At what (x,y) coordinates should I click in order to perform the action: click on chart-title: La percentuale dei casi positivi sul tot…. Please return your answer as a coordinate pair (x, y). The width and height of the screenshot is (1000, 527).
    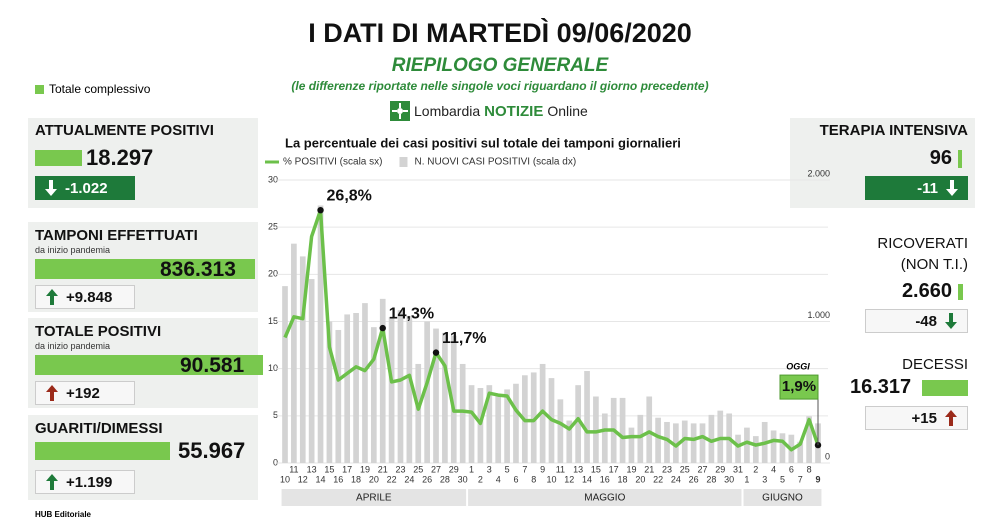
    Looking at the image, I should click on (483, 142).